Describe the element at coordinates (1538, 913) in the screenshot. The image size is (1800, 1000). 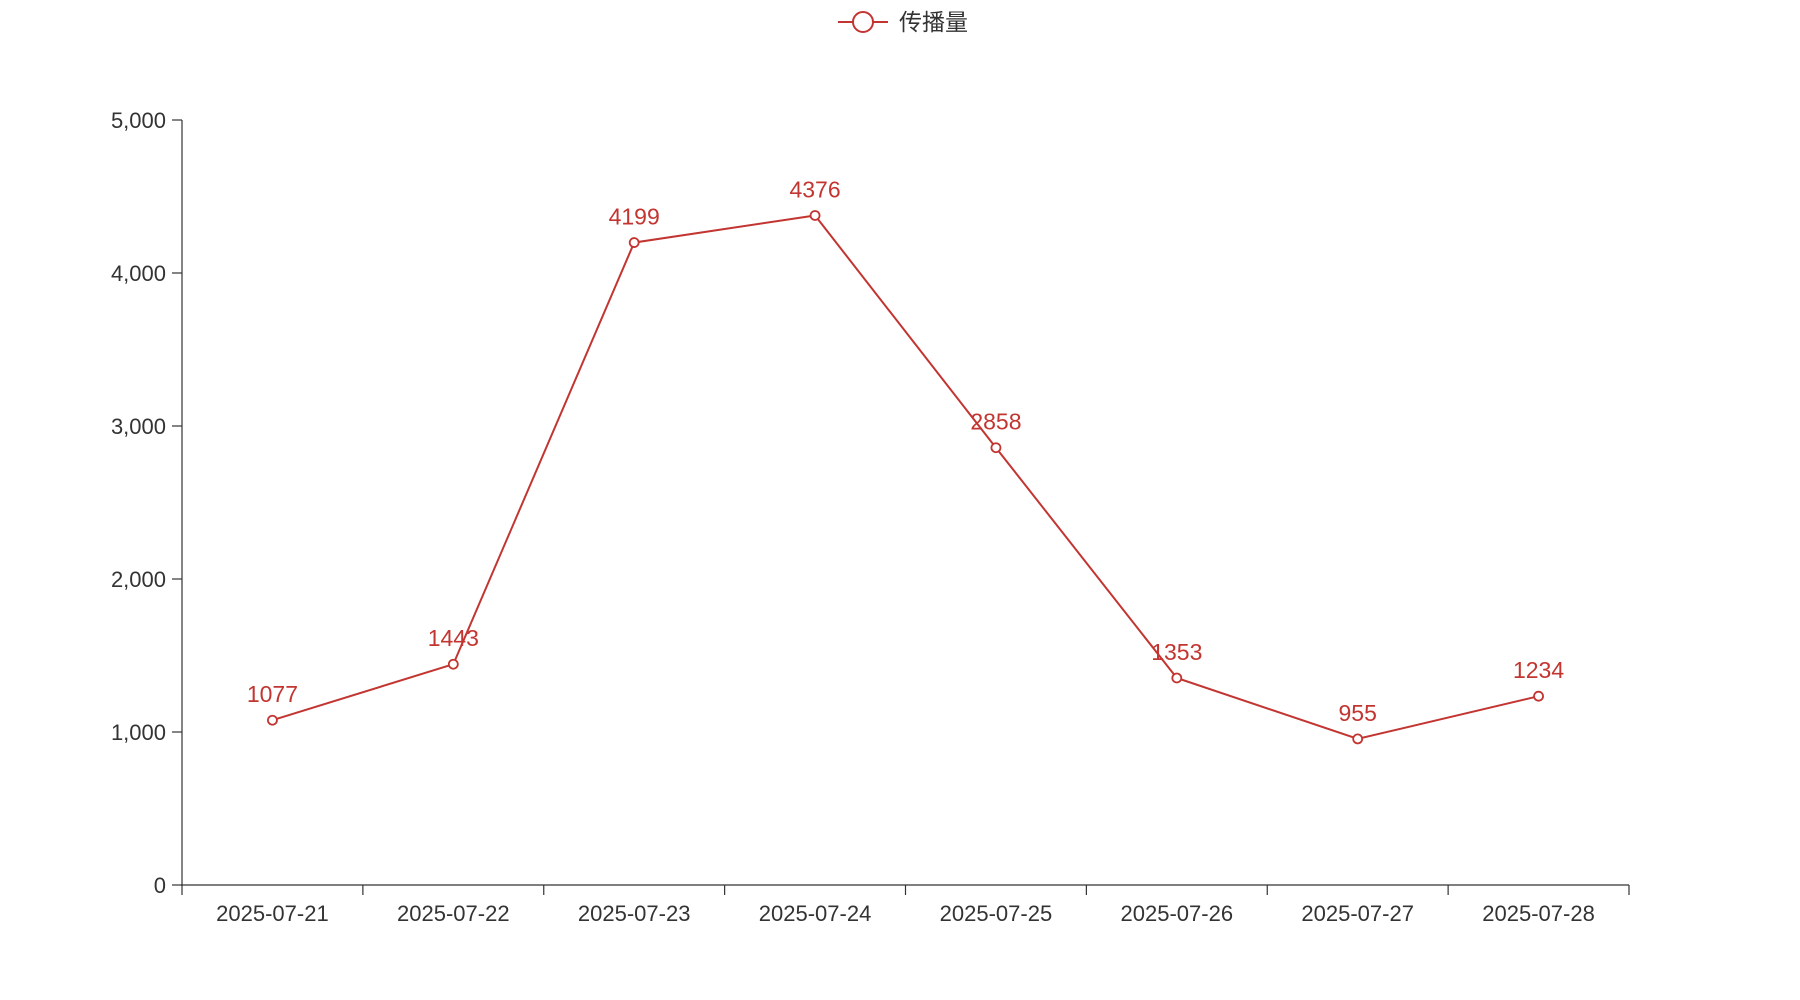
I see `x-tick-label: 2025-07-28` at that location.